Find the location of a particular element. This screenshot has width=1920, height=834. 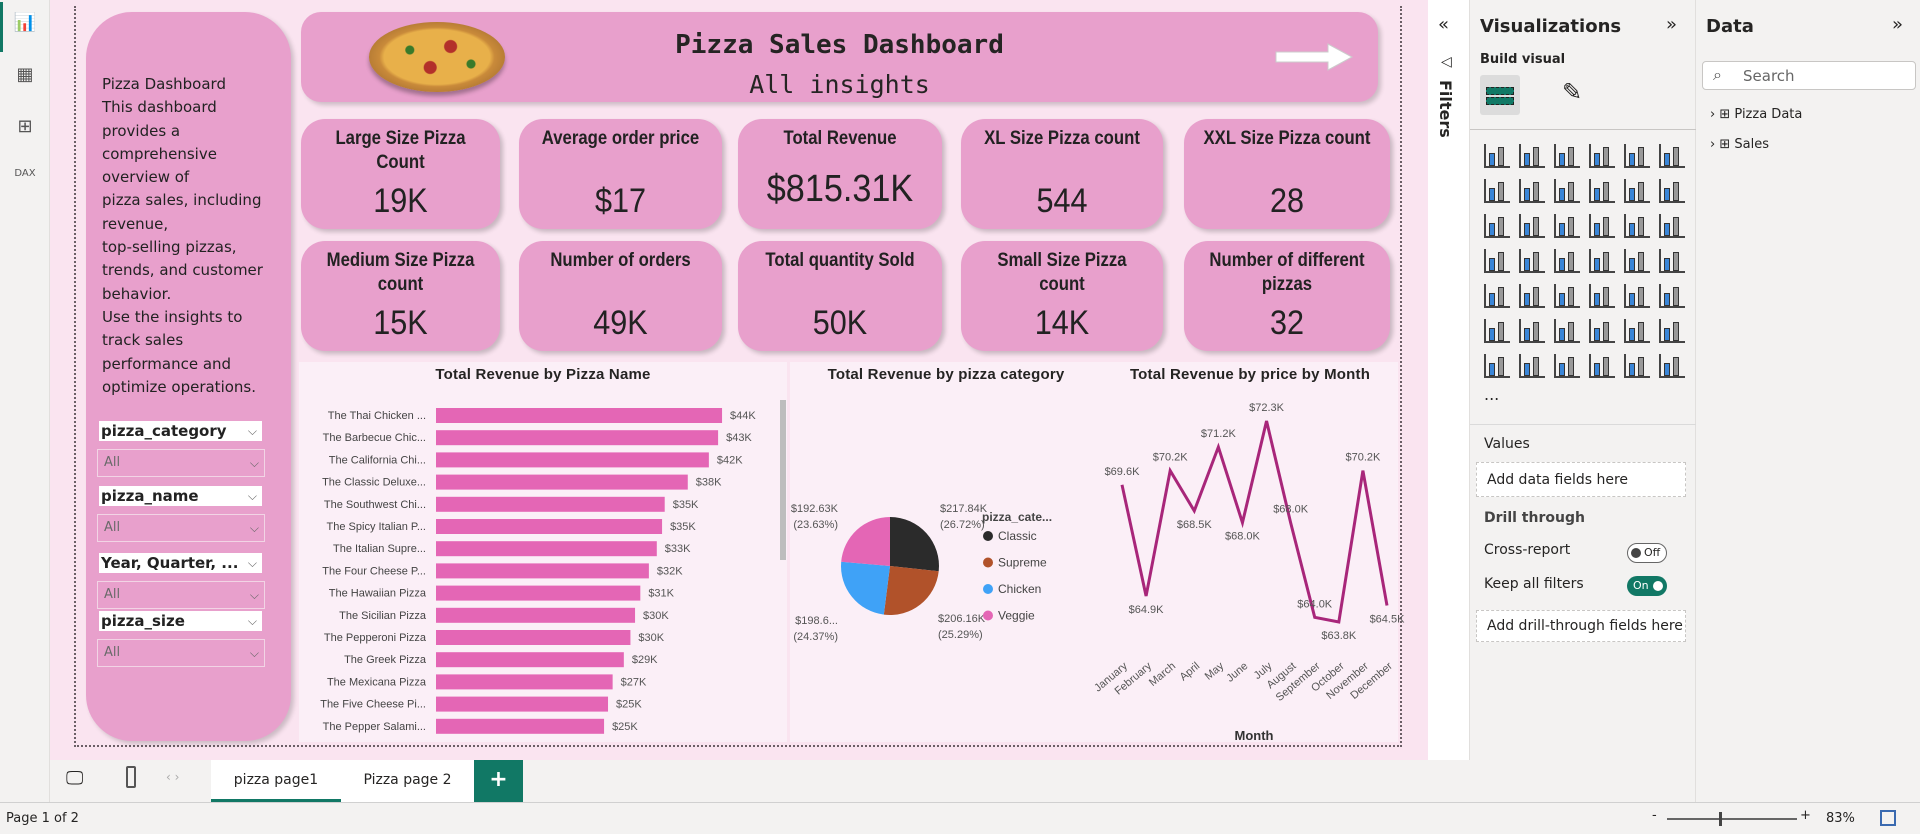

table-item-sales: › ⊞ Sales is located at coordinates (1739, 144).